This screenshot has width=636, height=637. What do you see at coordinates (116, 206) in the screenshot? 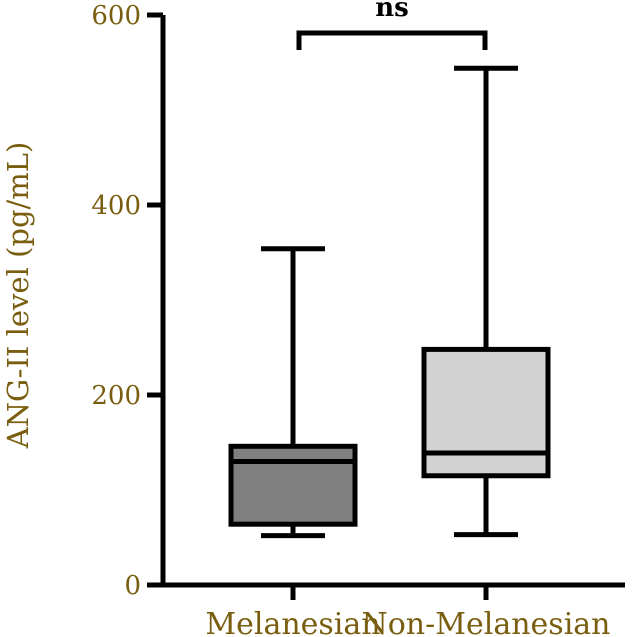
I see `y-tick-label: 400` at bounding box center [116, 206].